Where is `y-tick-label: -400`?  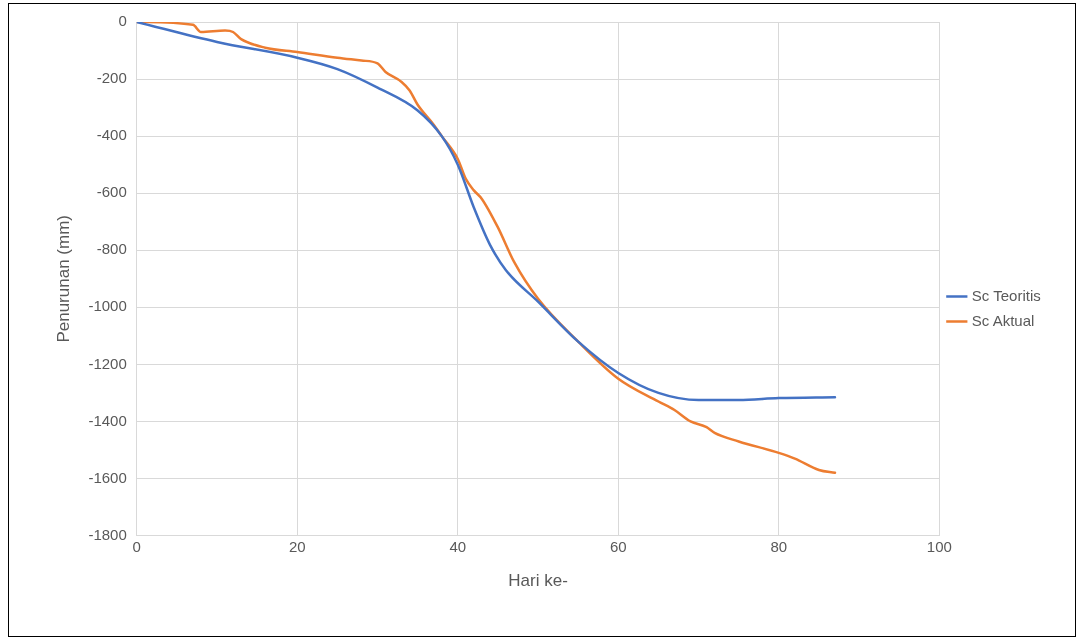 y-tick-label: -400 is located at coordinates (111, 135).